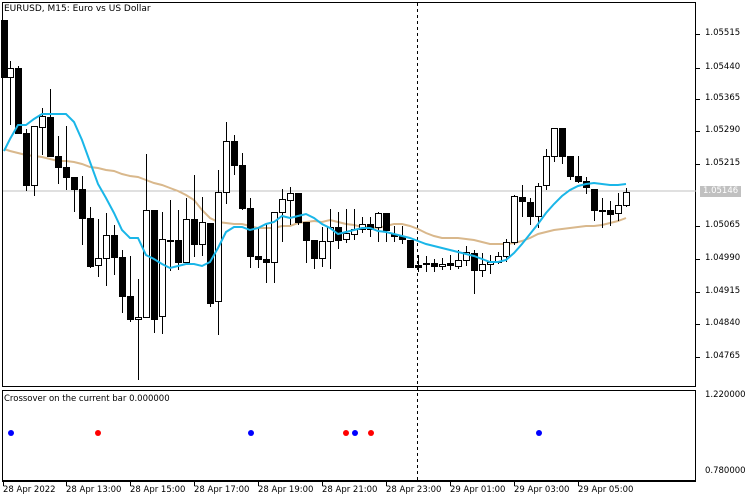  I want to click on price-label: 1.05365, so click(723, 98).